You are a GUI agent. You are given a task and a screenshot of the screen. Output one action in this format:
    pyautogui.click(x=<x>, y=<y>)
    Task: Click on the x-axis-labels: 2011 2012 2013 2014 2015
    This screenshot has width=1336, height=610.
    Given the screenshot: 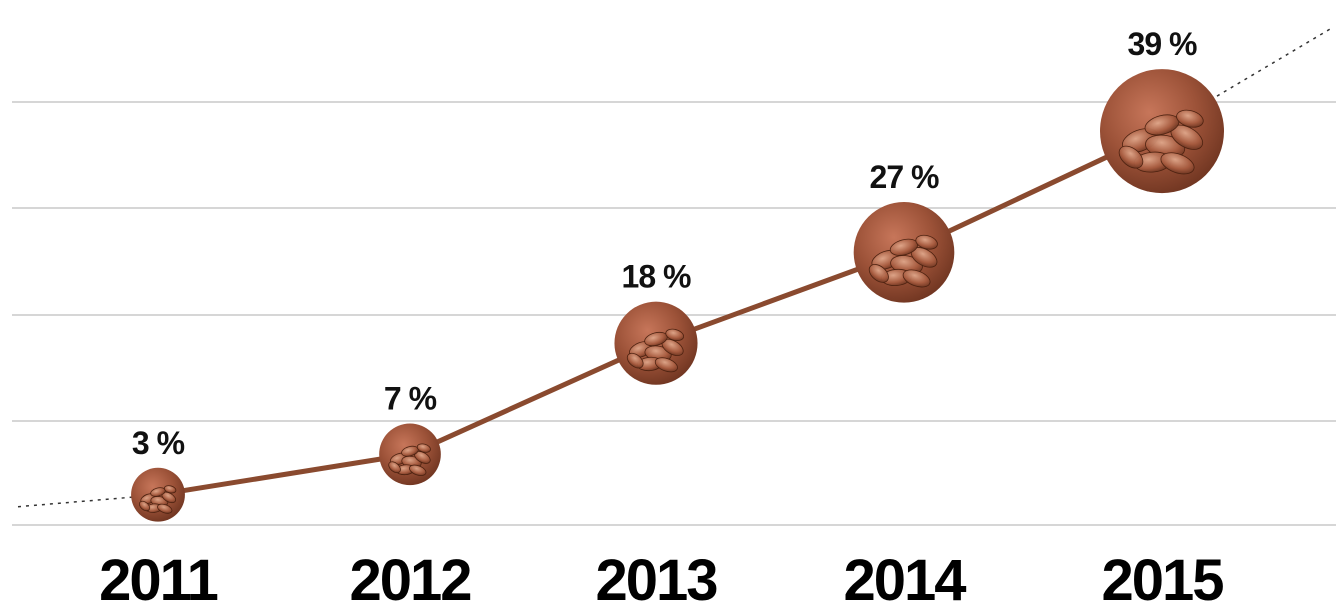 What is the action you would take?
    pyautogui.click(x=662, y=579)
    